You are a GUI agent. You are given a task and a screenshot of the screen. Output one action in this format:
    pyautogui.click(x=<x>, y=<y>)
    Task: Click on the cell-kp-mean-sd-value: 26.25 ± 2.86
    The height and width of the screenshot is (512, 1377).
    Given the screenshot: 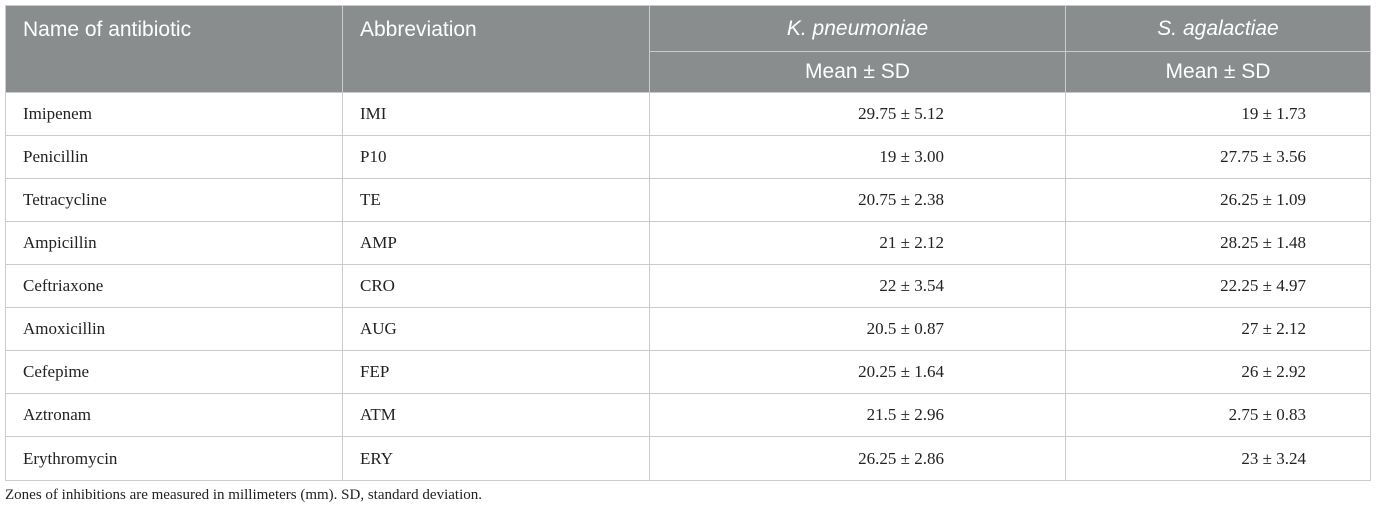 What is the action you would take?
    pyautogui.click(x=901, y=458)
    